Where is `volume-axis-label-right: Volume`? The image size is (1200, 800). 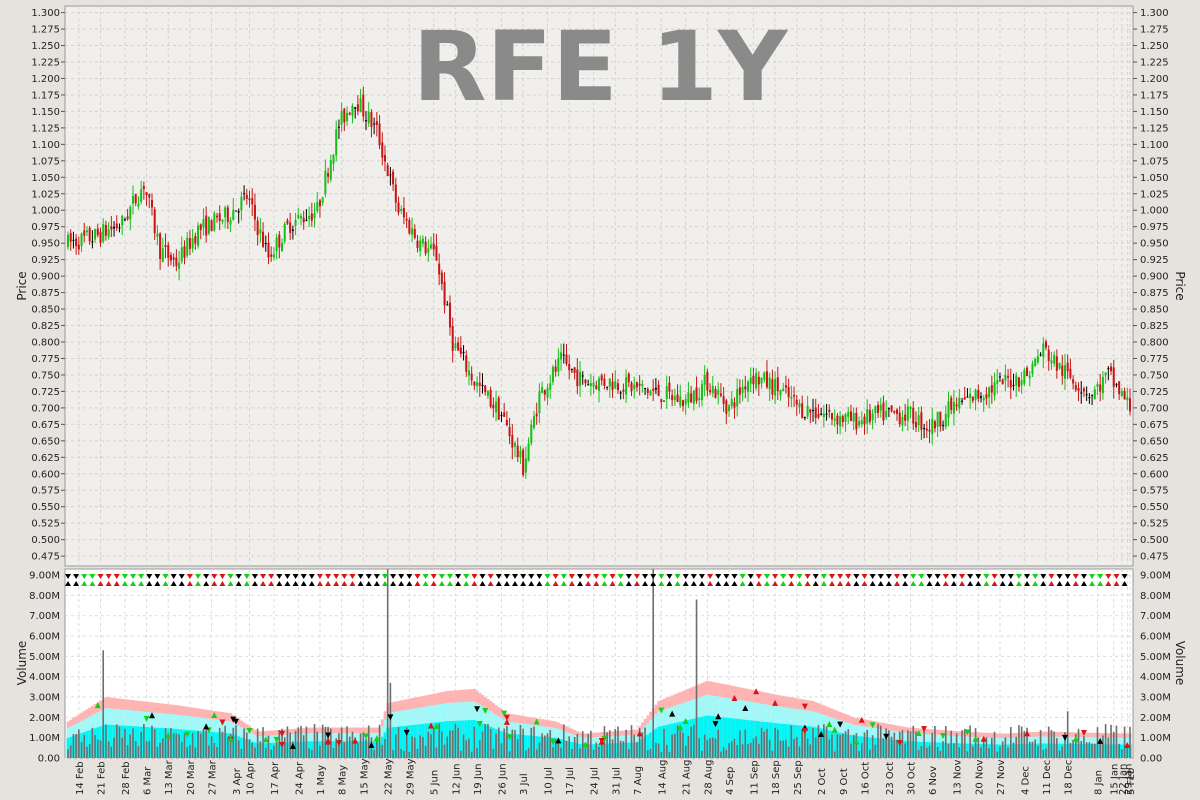
volume-axis-label-right: Volume is located at coordinates (1180, 663).